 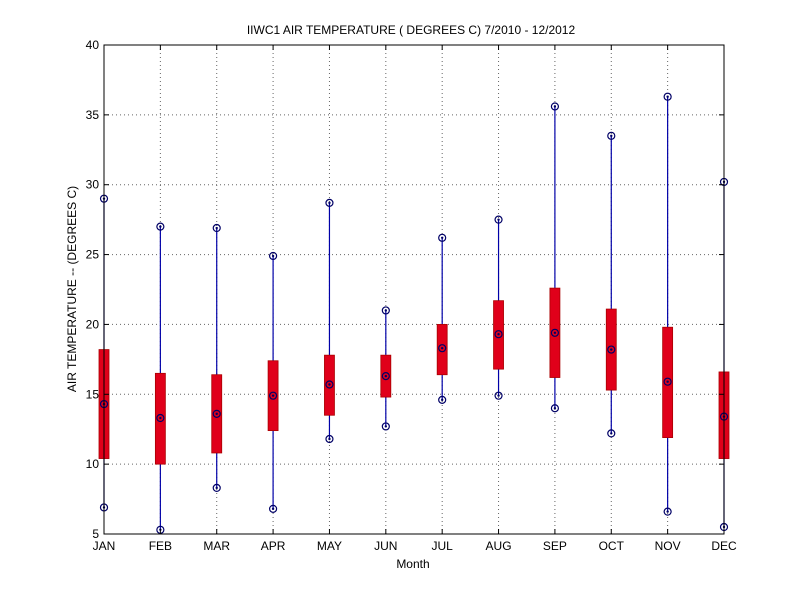 What do you see at coordinates (93, 324) in the screenshot?
I see `y-tick-label: 20` at bounding box center [93, 324].